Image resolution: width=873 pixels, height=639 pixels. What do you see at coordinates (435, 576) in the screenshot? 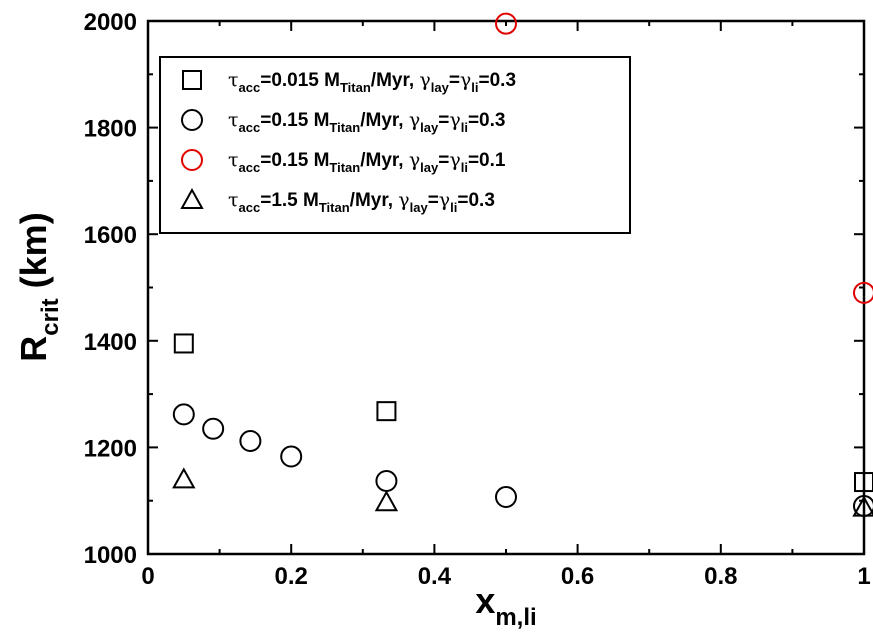
I see `x-tick-label: 0.4` at bounding box center [435, 576].